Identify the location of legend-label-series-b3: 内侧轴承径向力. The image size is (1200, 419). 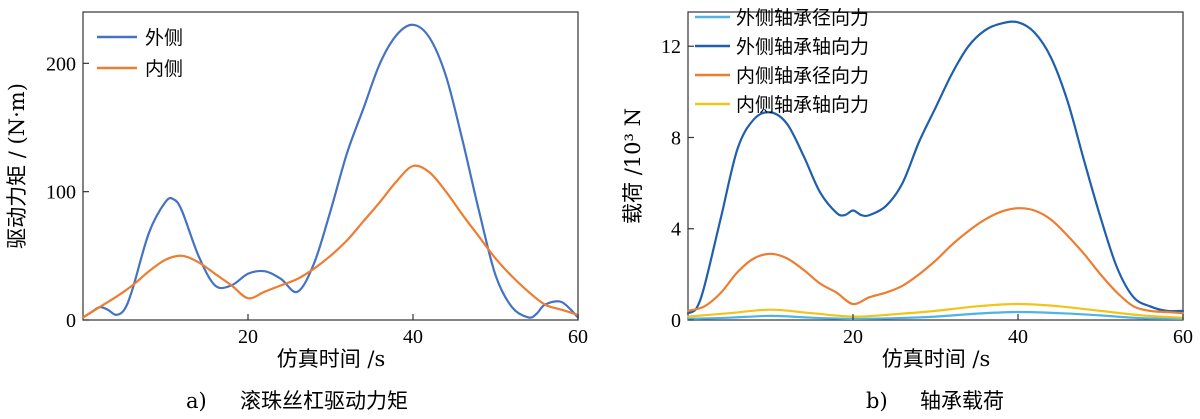
(802, 76).